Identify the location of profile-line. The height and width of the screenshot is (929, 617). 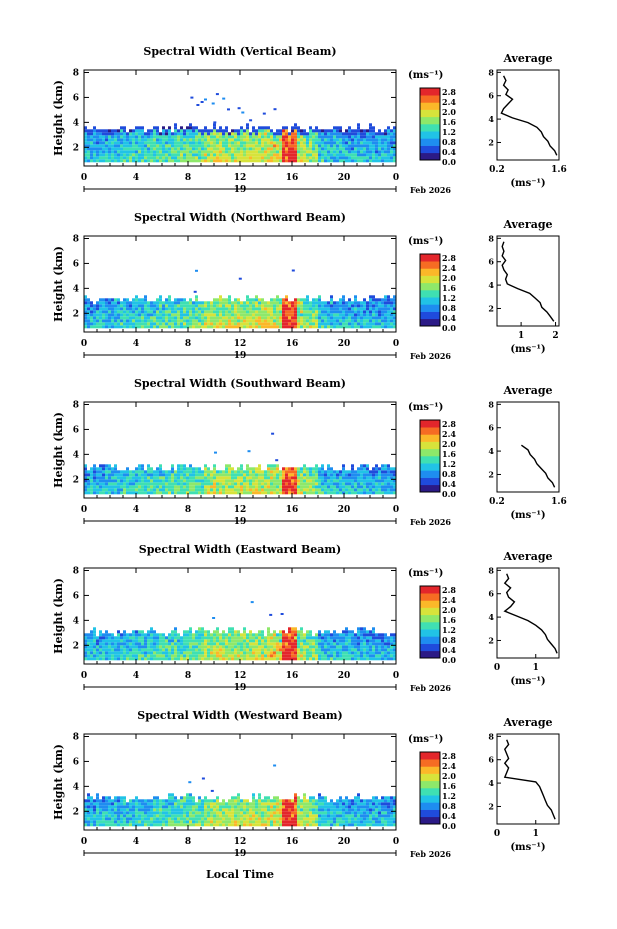
(528, 281).